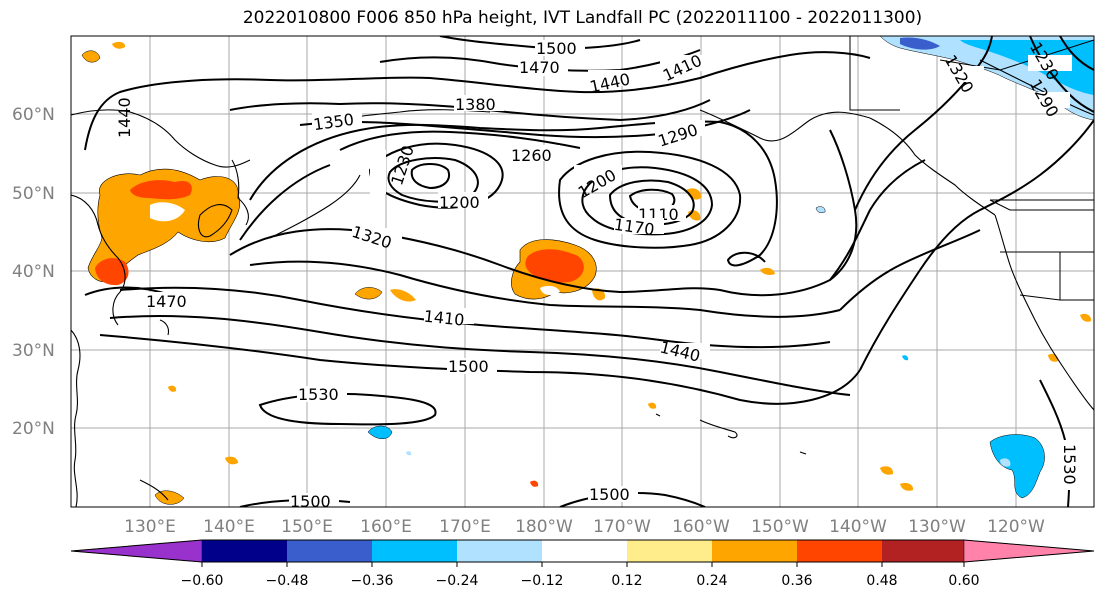  Describe the element at coordinates (937, 527) in the screenshot. I see `lon-label: 130°W` at that location.